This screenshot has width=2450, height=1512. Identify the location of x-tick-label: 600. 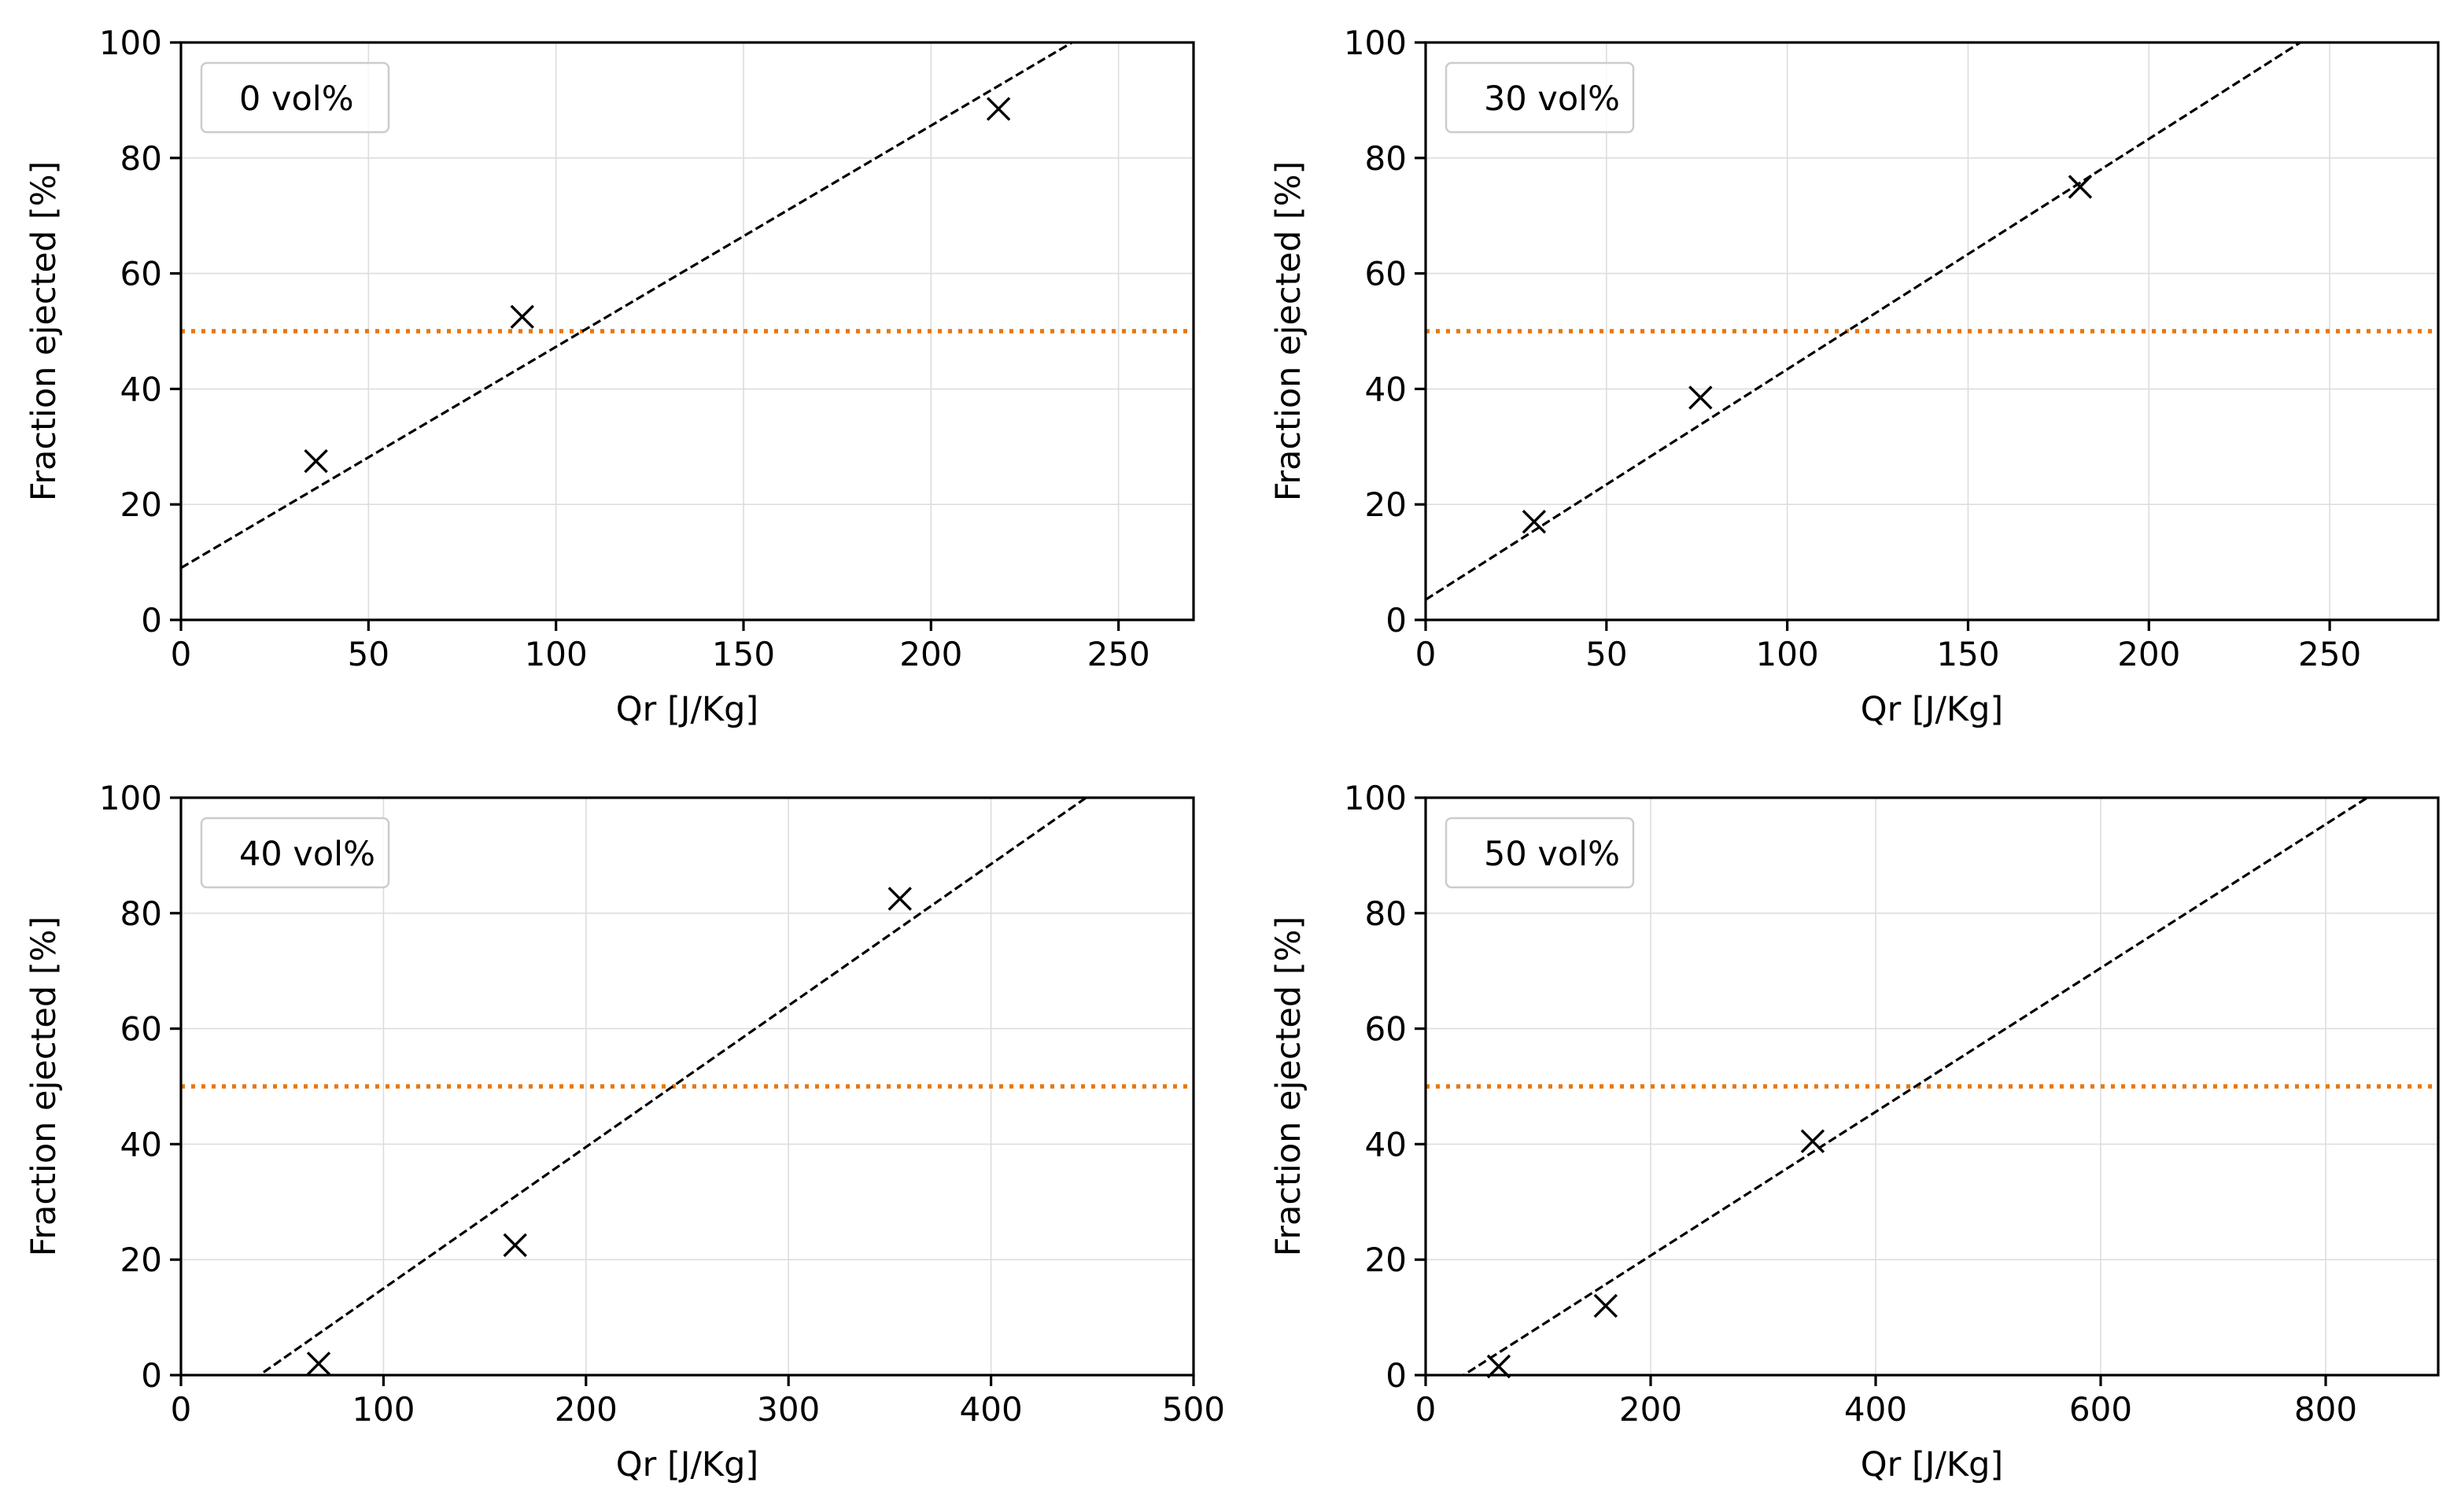
(2100, 1409).